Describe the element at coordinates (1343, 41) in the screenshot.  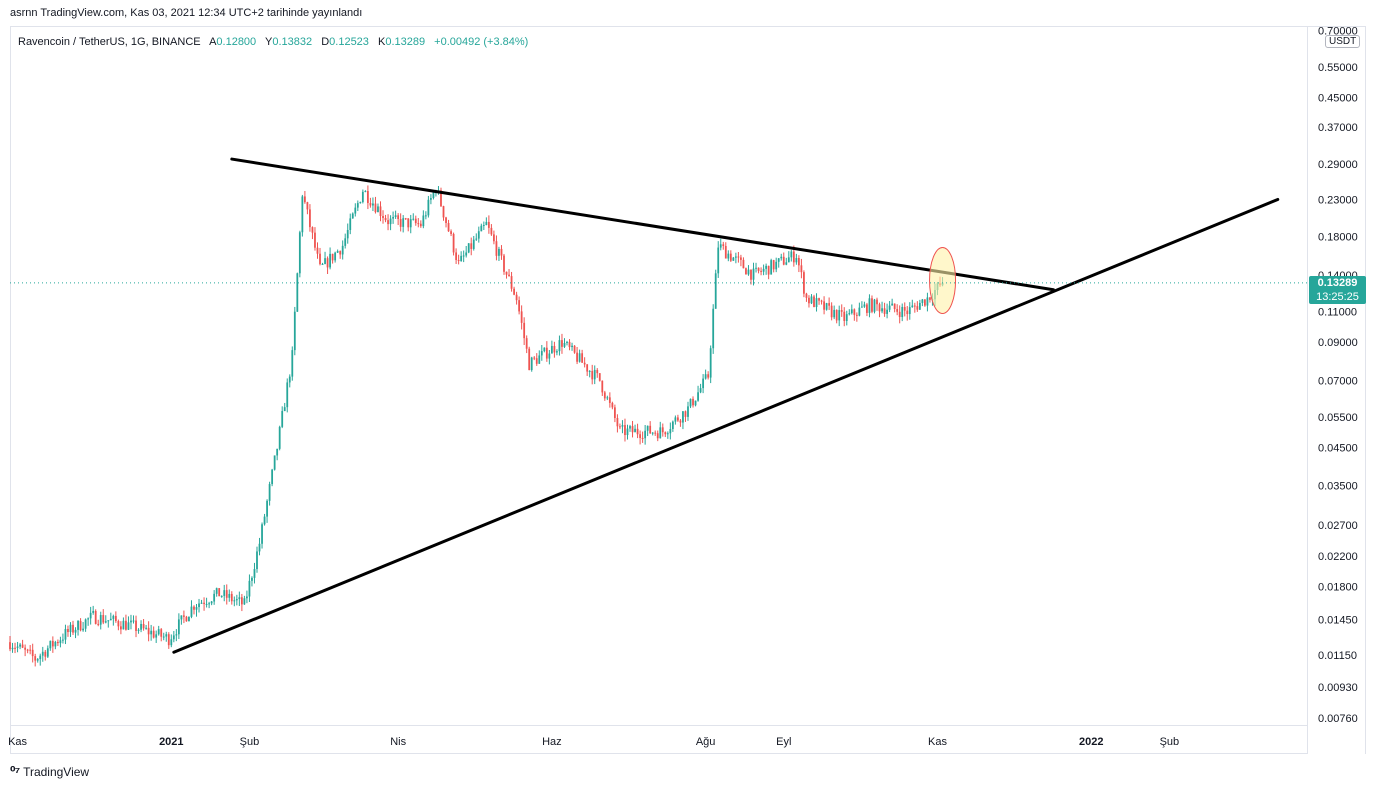
I see `currency-label: USDT` at that location.